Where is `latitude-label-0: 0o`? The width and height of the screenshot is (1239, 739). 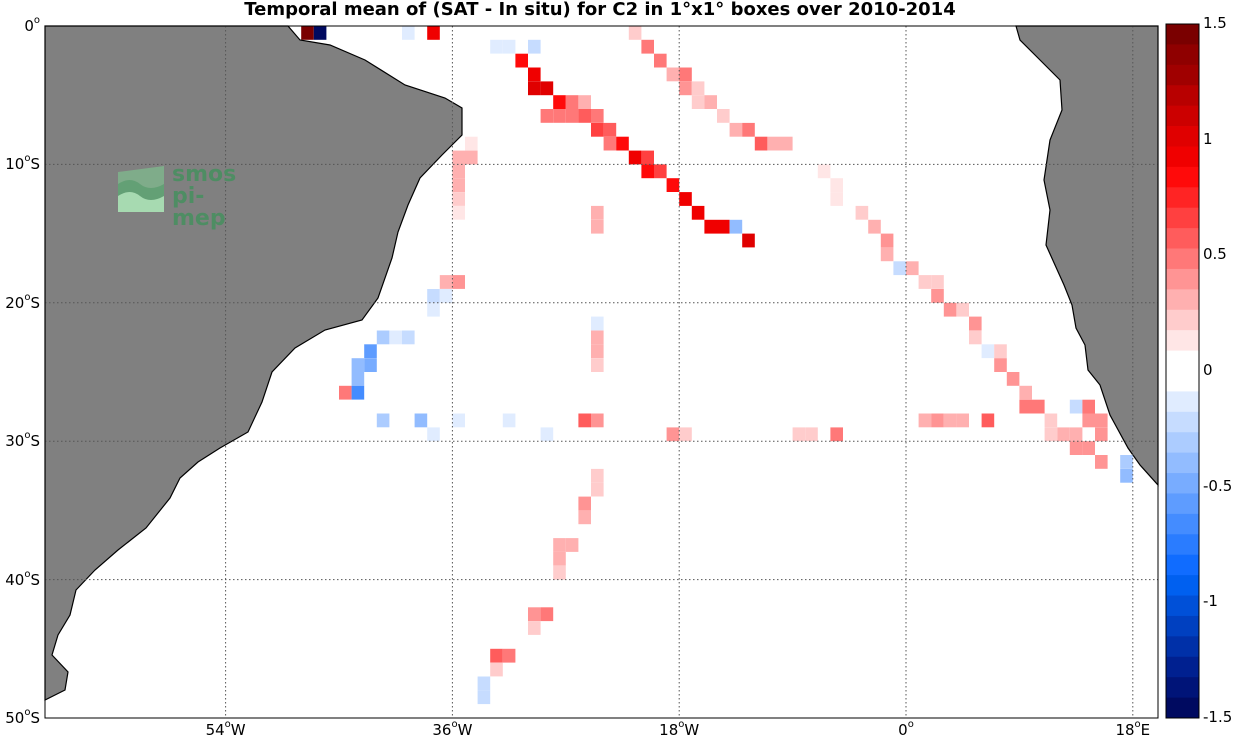
latitude-label-0: 0o is located at coordinates (32, 25).